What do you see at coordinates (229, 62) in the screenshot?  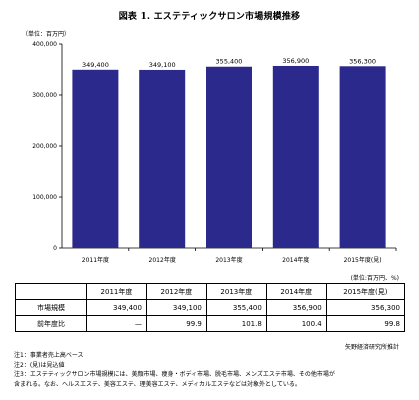 I see `data-label: 355,400` at bounding box center [229, 62].